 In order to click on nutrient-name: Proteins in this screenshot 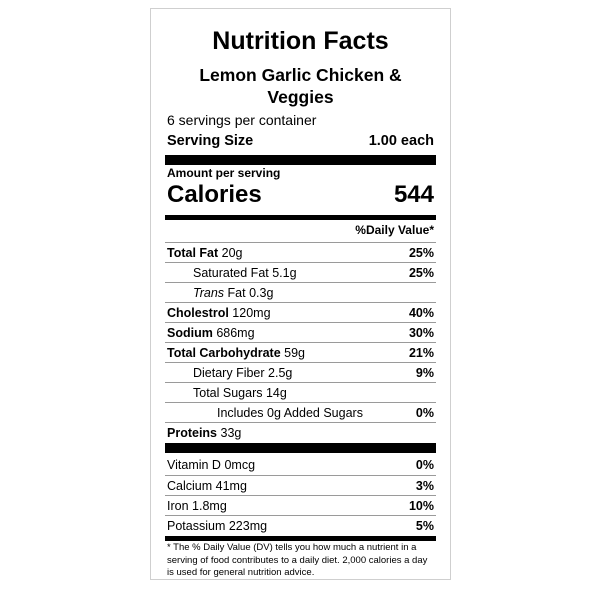, I will do `click(192, 432)`.